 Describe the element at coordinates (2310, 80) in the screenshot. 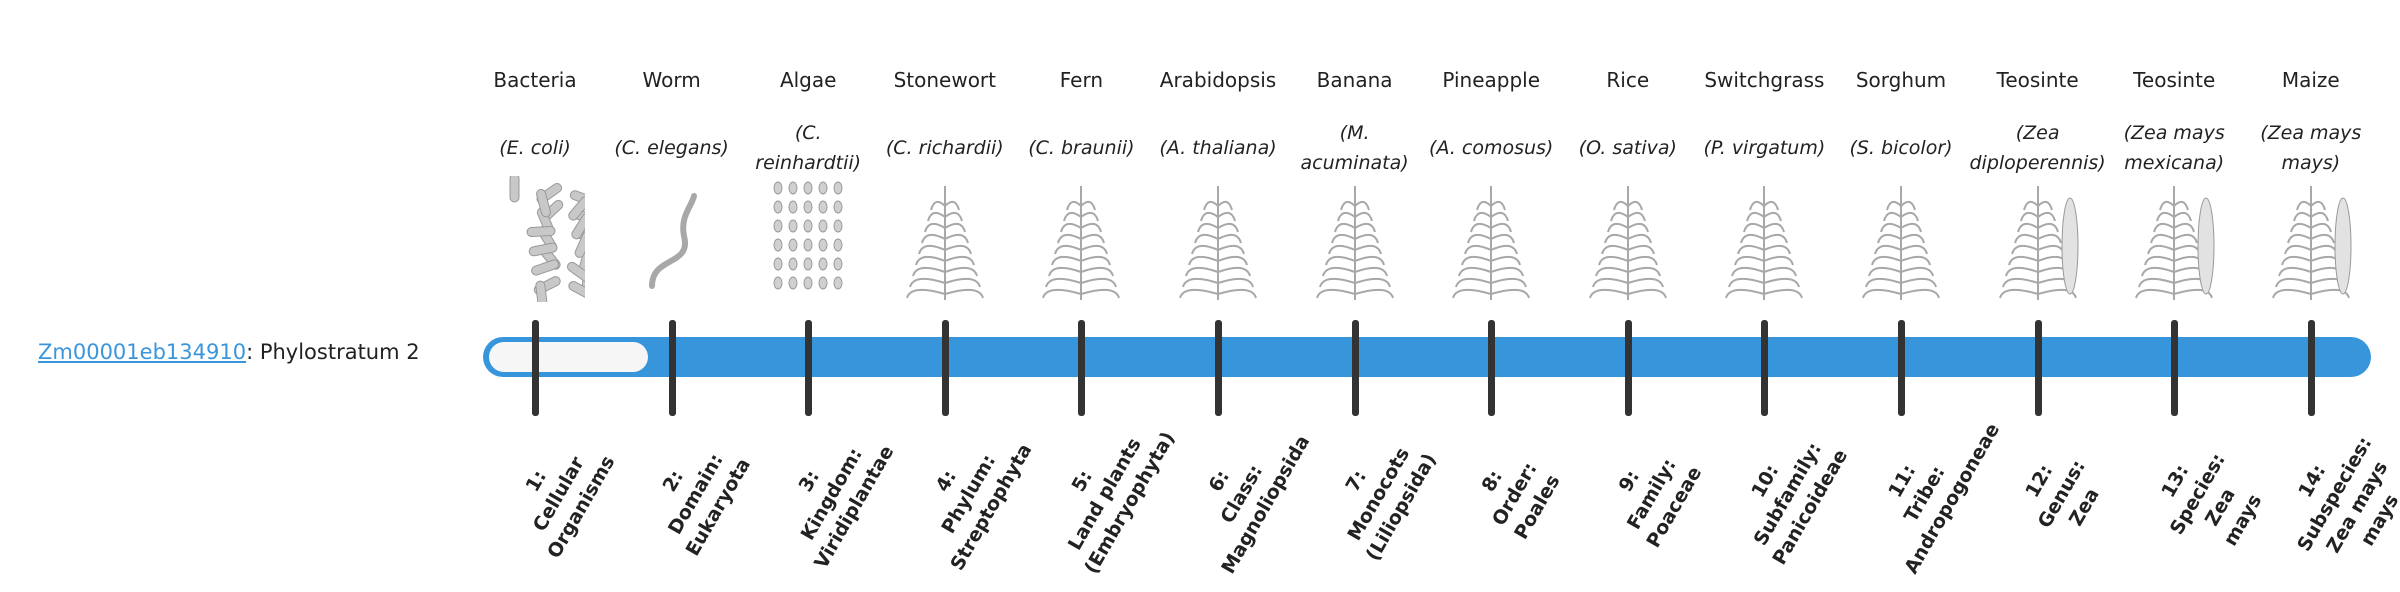

I see `organism-name: Maize` at that location.